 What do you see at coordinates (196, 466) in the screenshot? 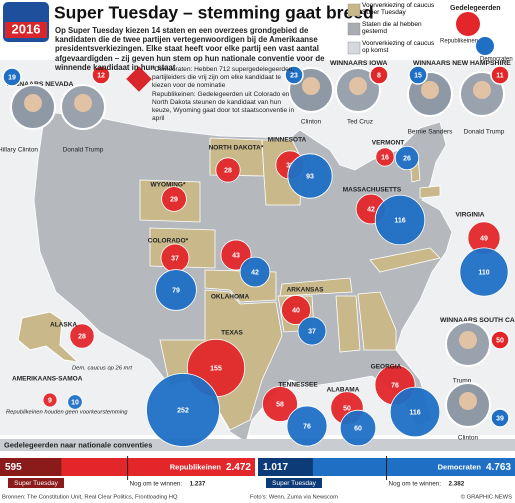
I see `party-name: Republikeinen` at bounding box center [196, 466].